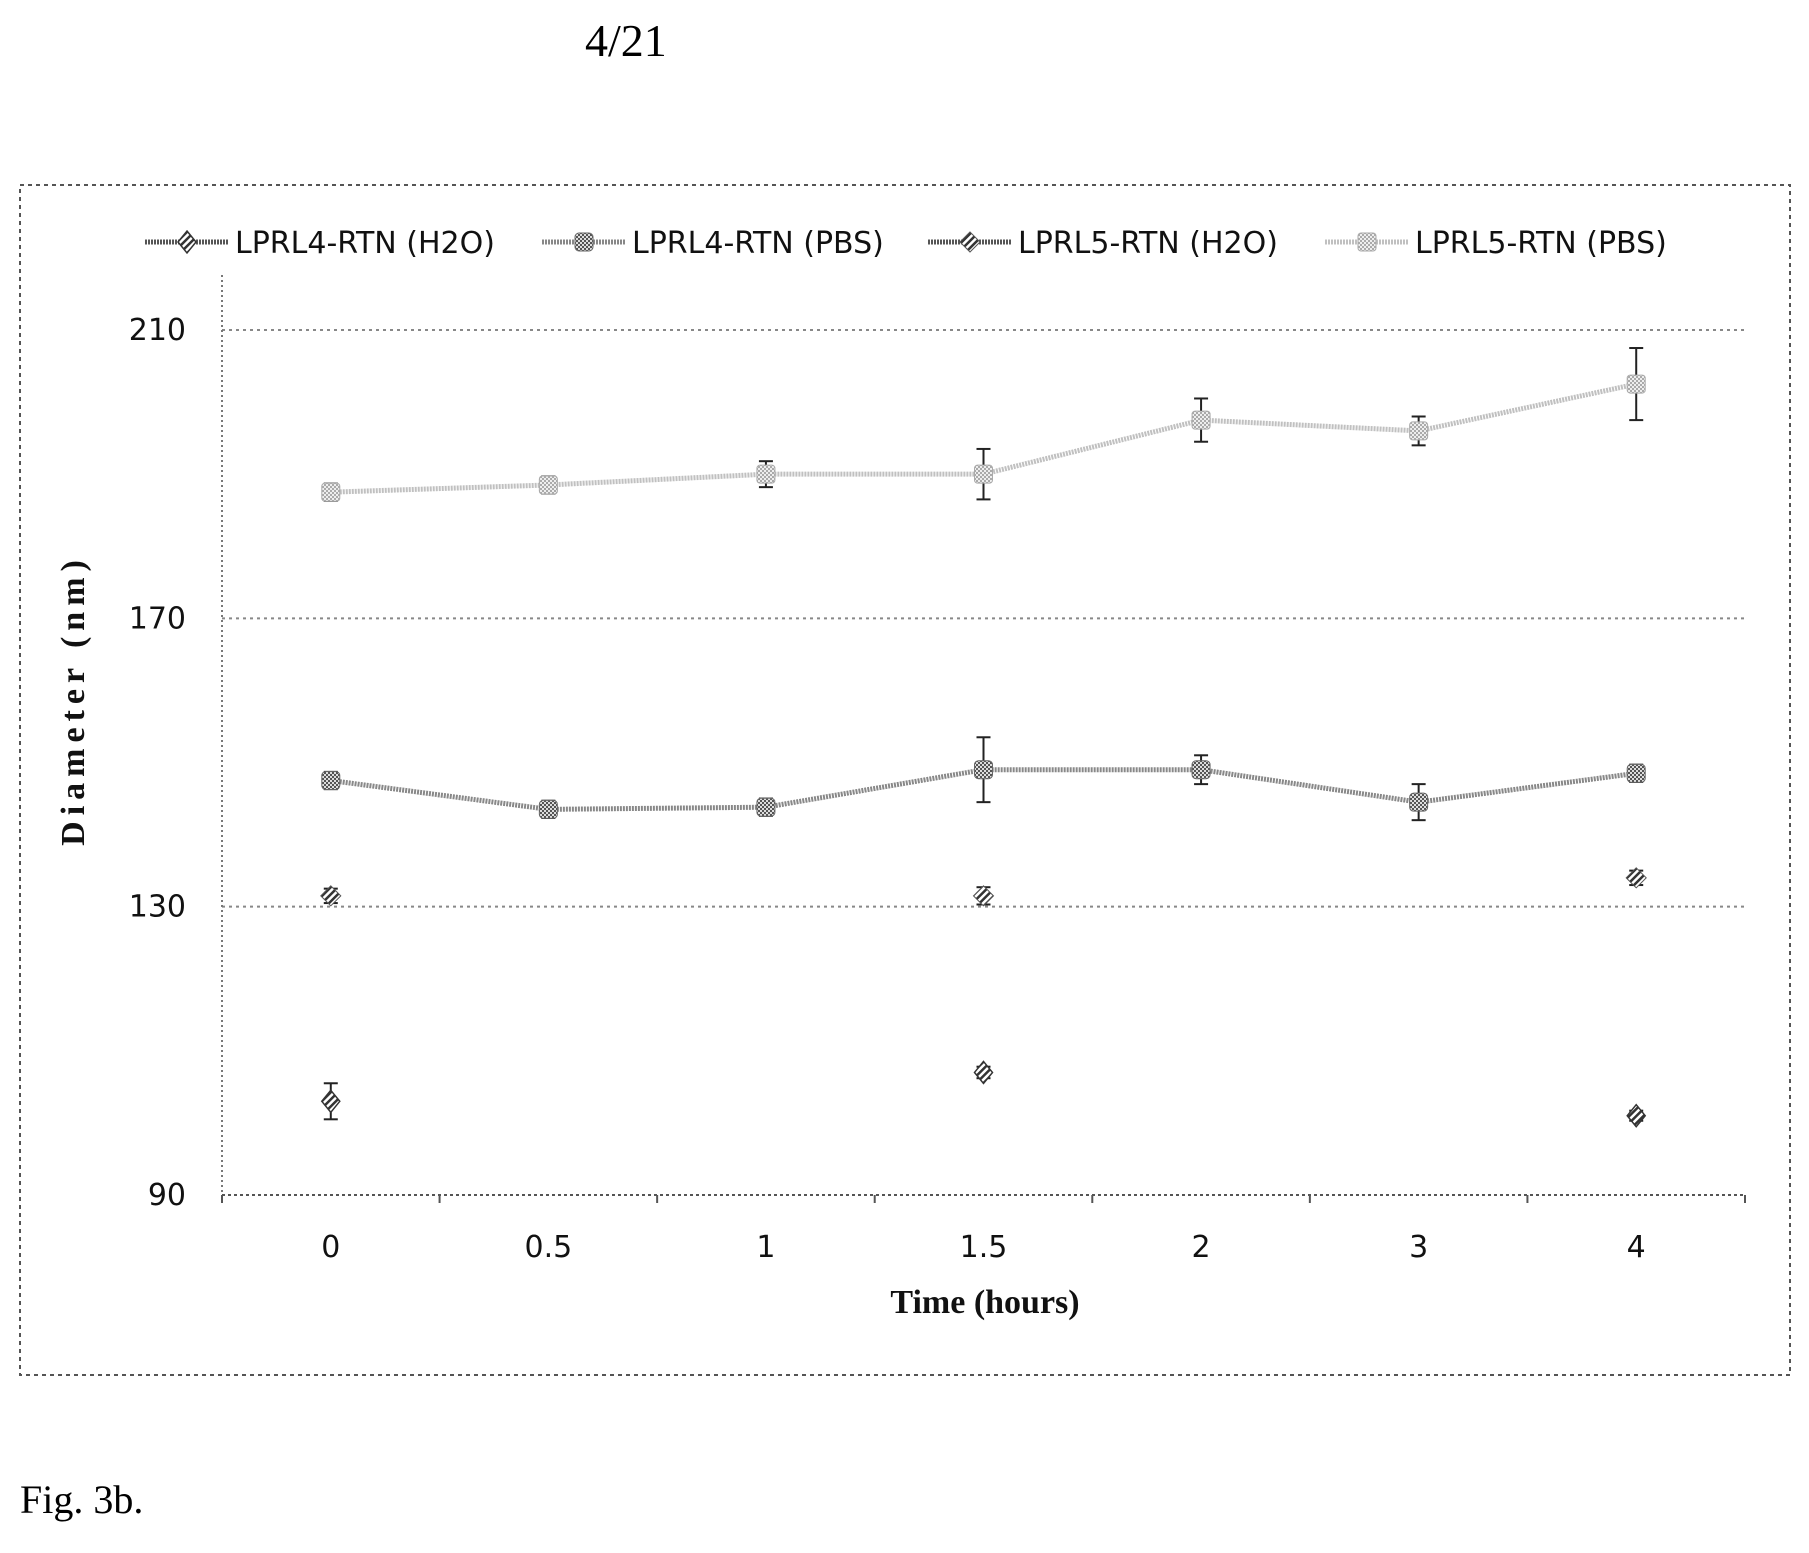 This screenshot has width=1809, height=1553. What do you see at coordinates (157, 907) in the screenshot?
I see `y-tick-label: 130` at bounding box center [157, 907].